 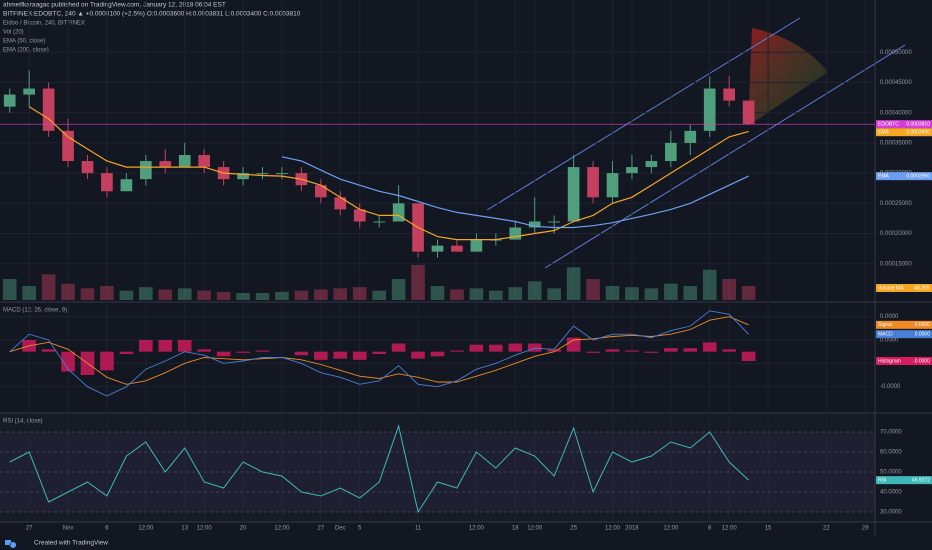 What do you see at coordinates (35, 311) in the screenshot?
I see `panel-title: MACD (12, 26, close, 9)` at bounding box center [35, 311].